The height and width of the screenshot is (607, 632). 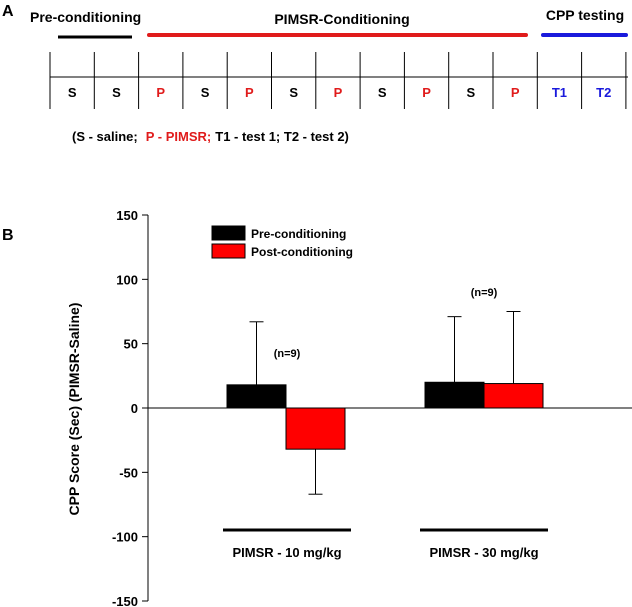 What do you see at coordinates (125, 600) in the screenshot?
I see `y-tick-label: -150` at bounding box center [125, 600].